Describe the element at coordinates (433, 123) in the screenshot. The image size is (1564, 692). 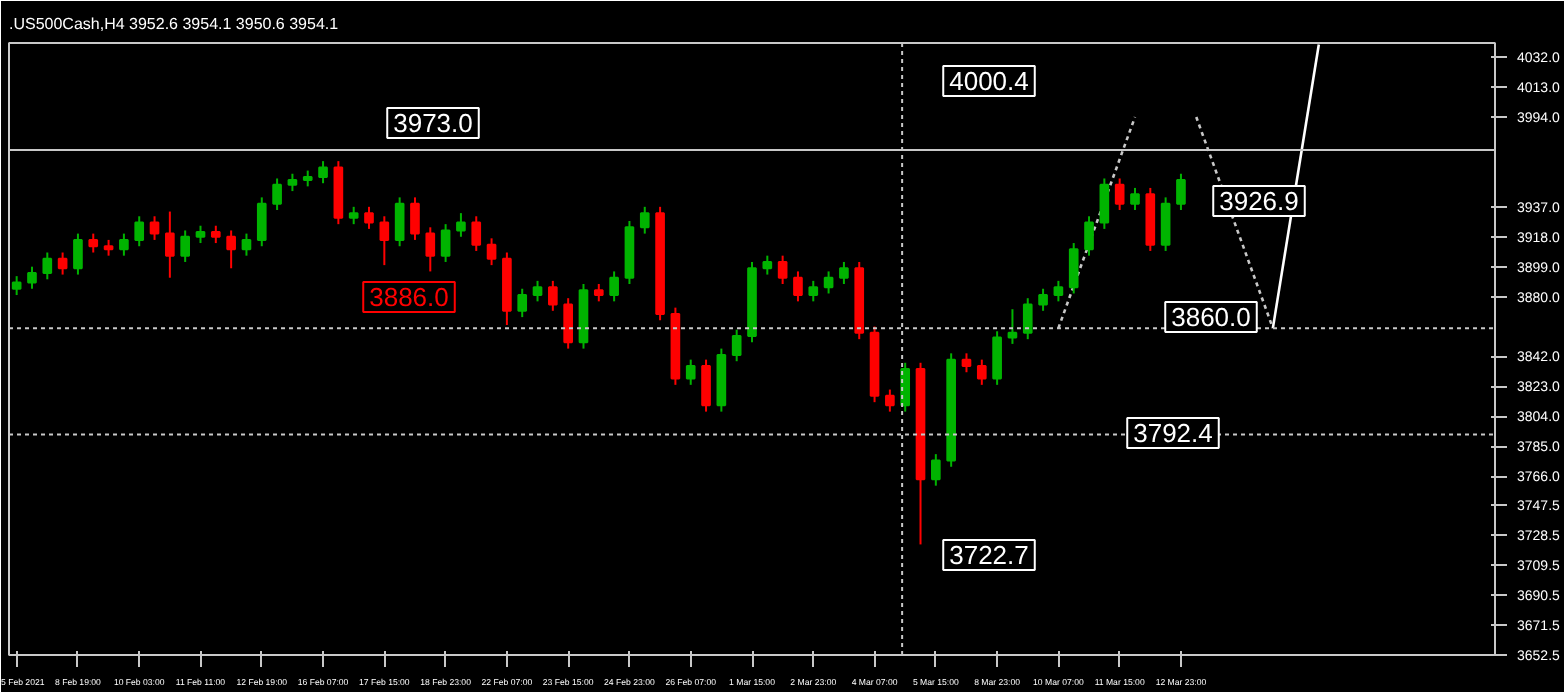
I see `annotation: 3973.0` at that location.